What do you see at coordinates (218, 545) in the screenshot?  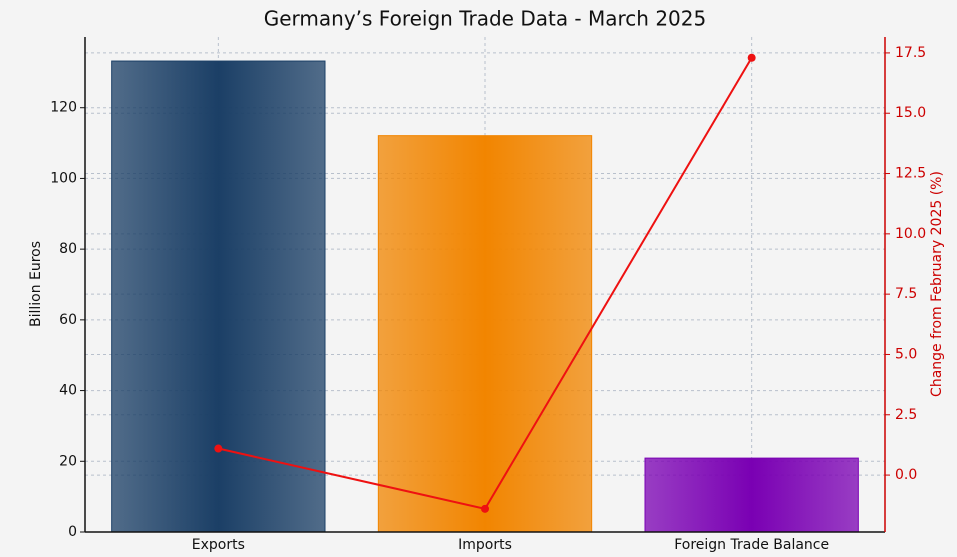 I see `x-tick-label: Exports` at bounding box center [218, 545].